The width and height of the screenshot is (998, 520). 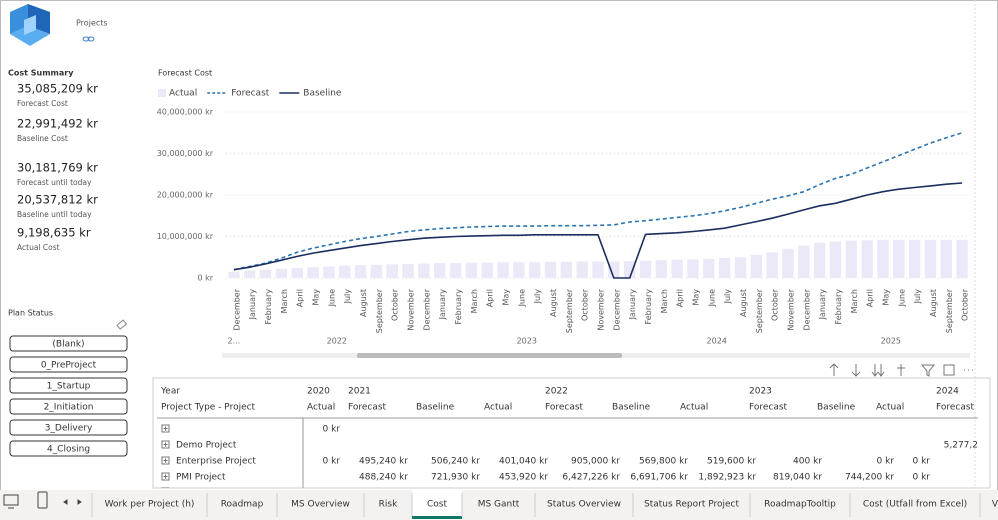 I want to click on page-tab: Work per Project (h), so click(x=149, y=505).